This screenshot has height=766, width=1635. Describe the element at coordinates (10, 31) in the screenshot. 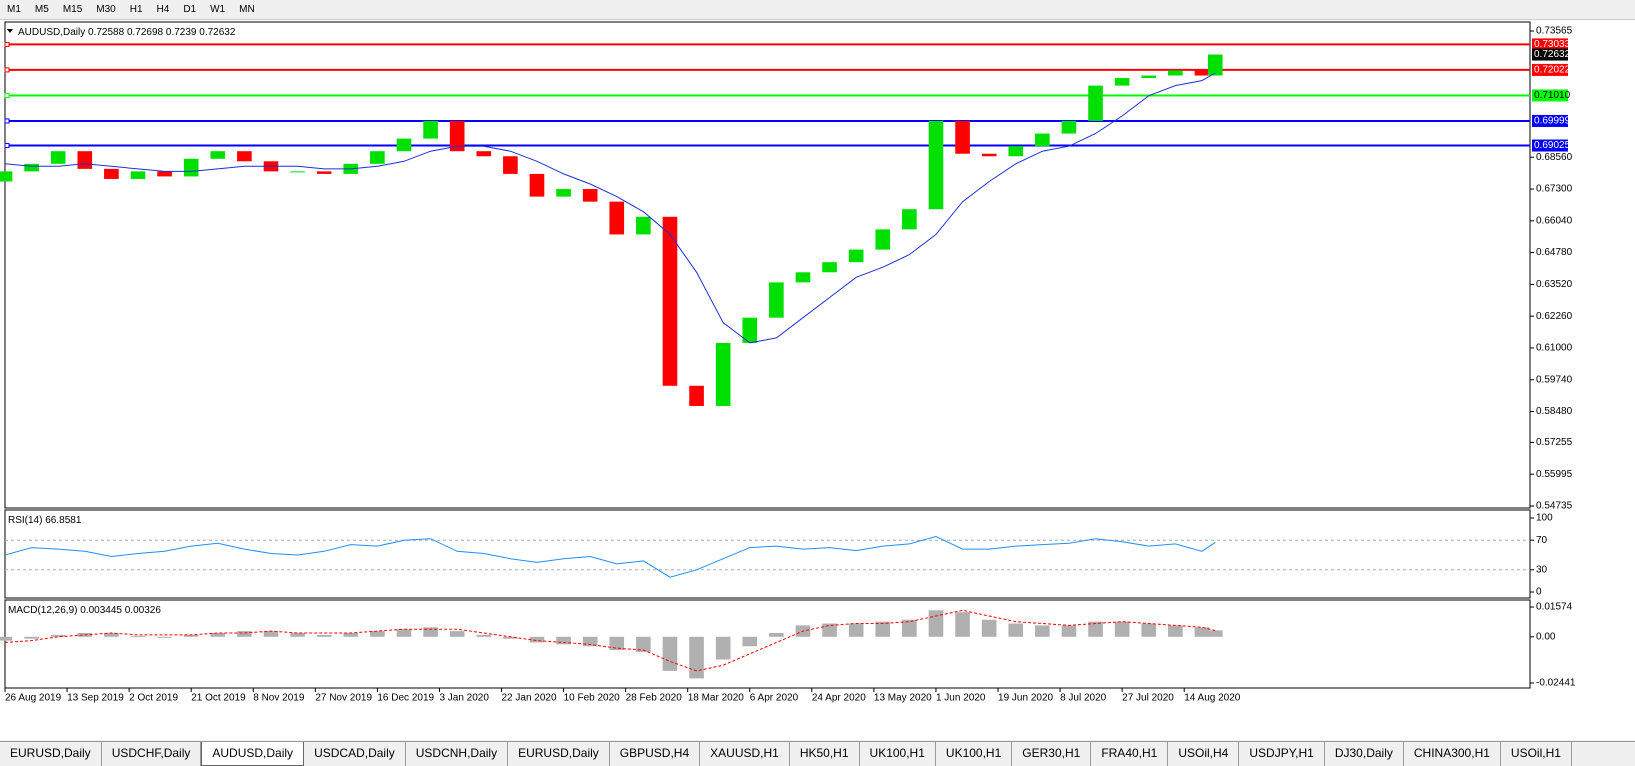

I see `collapse-arrow` at that location.